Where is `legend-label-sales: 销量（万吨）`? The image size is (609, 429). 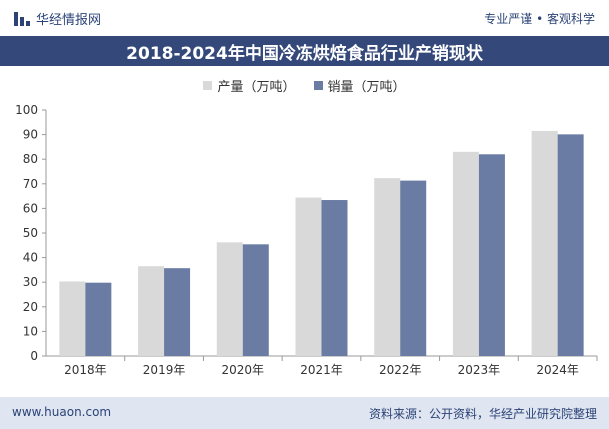
legend-label-sales: 销量（万吨） is located at coordinates (366, 87).